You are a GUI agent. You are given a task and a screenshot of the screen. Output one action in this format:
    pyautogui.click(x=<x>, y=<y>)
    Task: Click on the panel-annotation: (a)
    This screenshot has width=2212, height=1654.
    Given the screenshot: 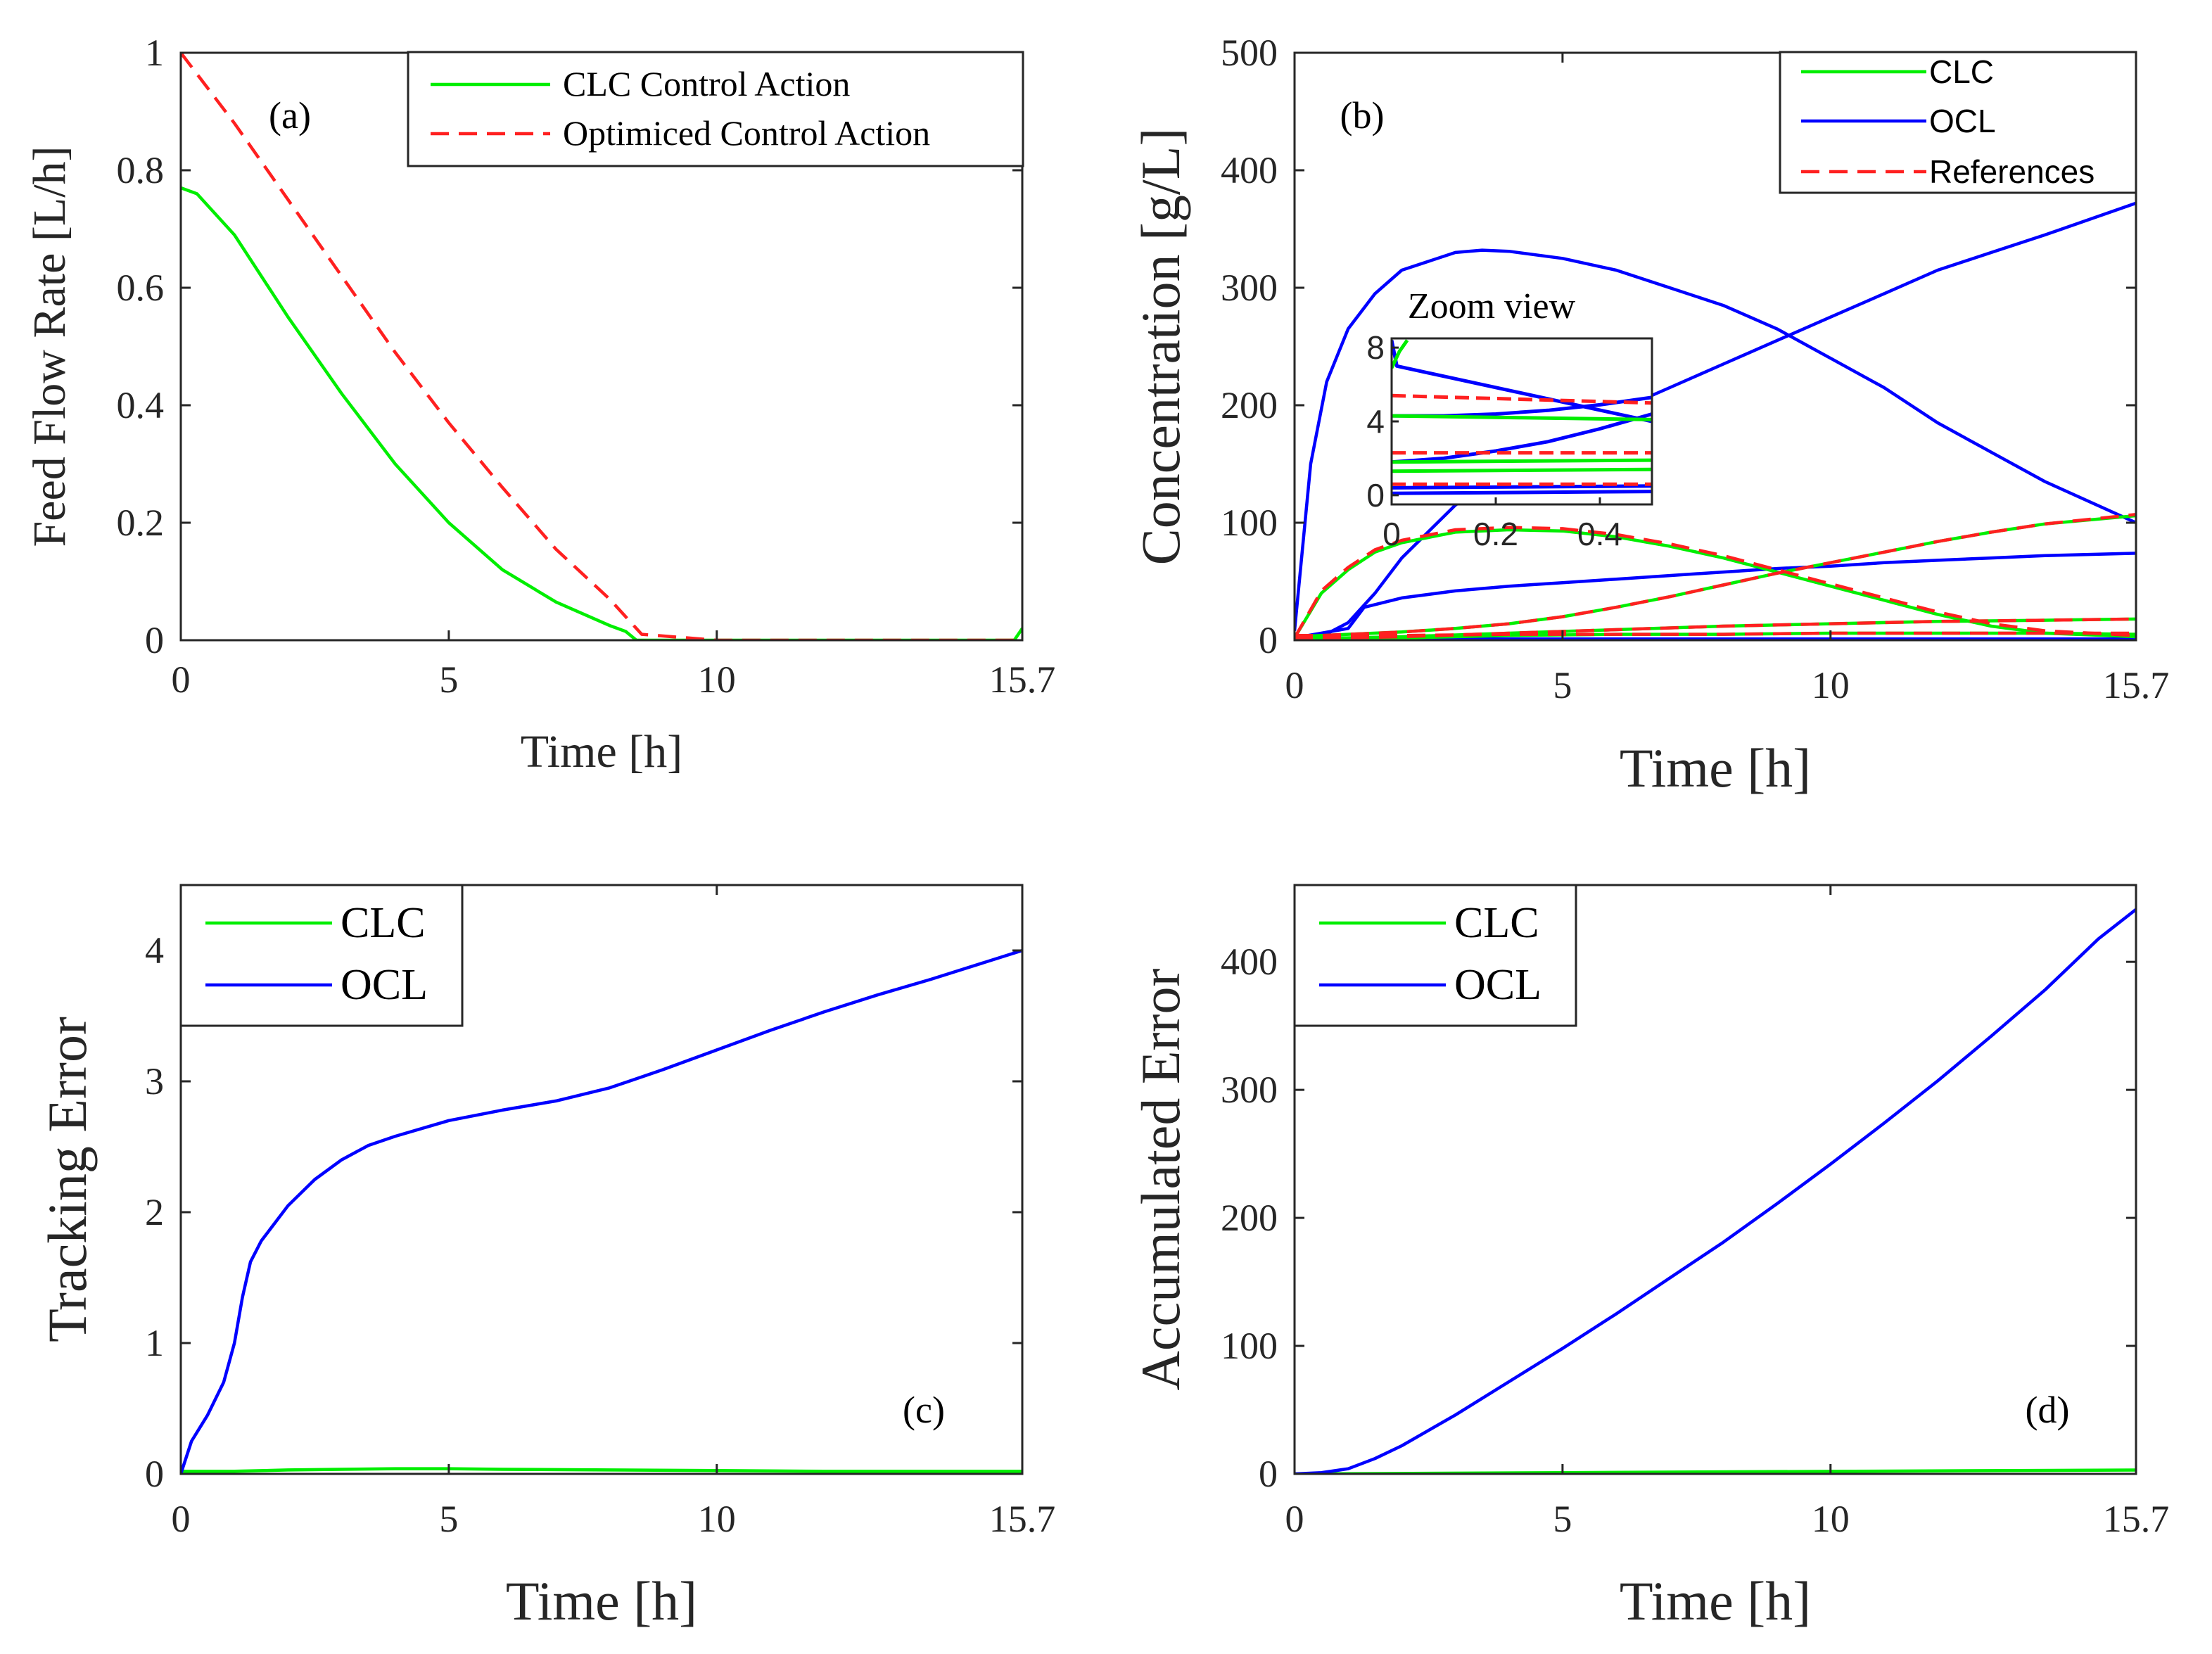 What is the action you would take?
    pyautogui.click(x=290, y=115)
    